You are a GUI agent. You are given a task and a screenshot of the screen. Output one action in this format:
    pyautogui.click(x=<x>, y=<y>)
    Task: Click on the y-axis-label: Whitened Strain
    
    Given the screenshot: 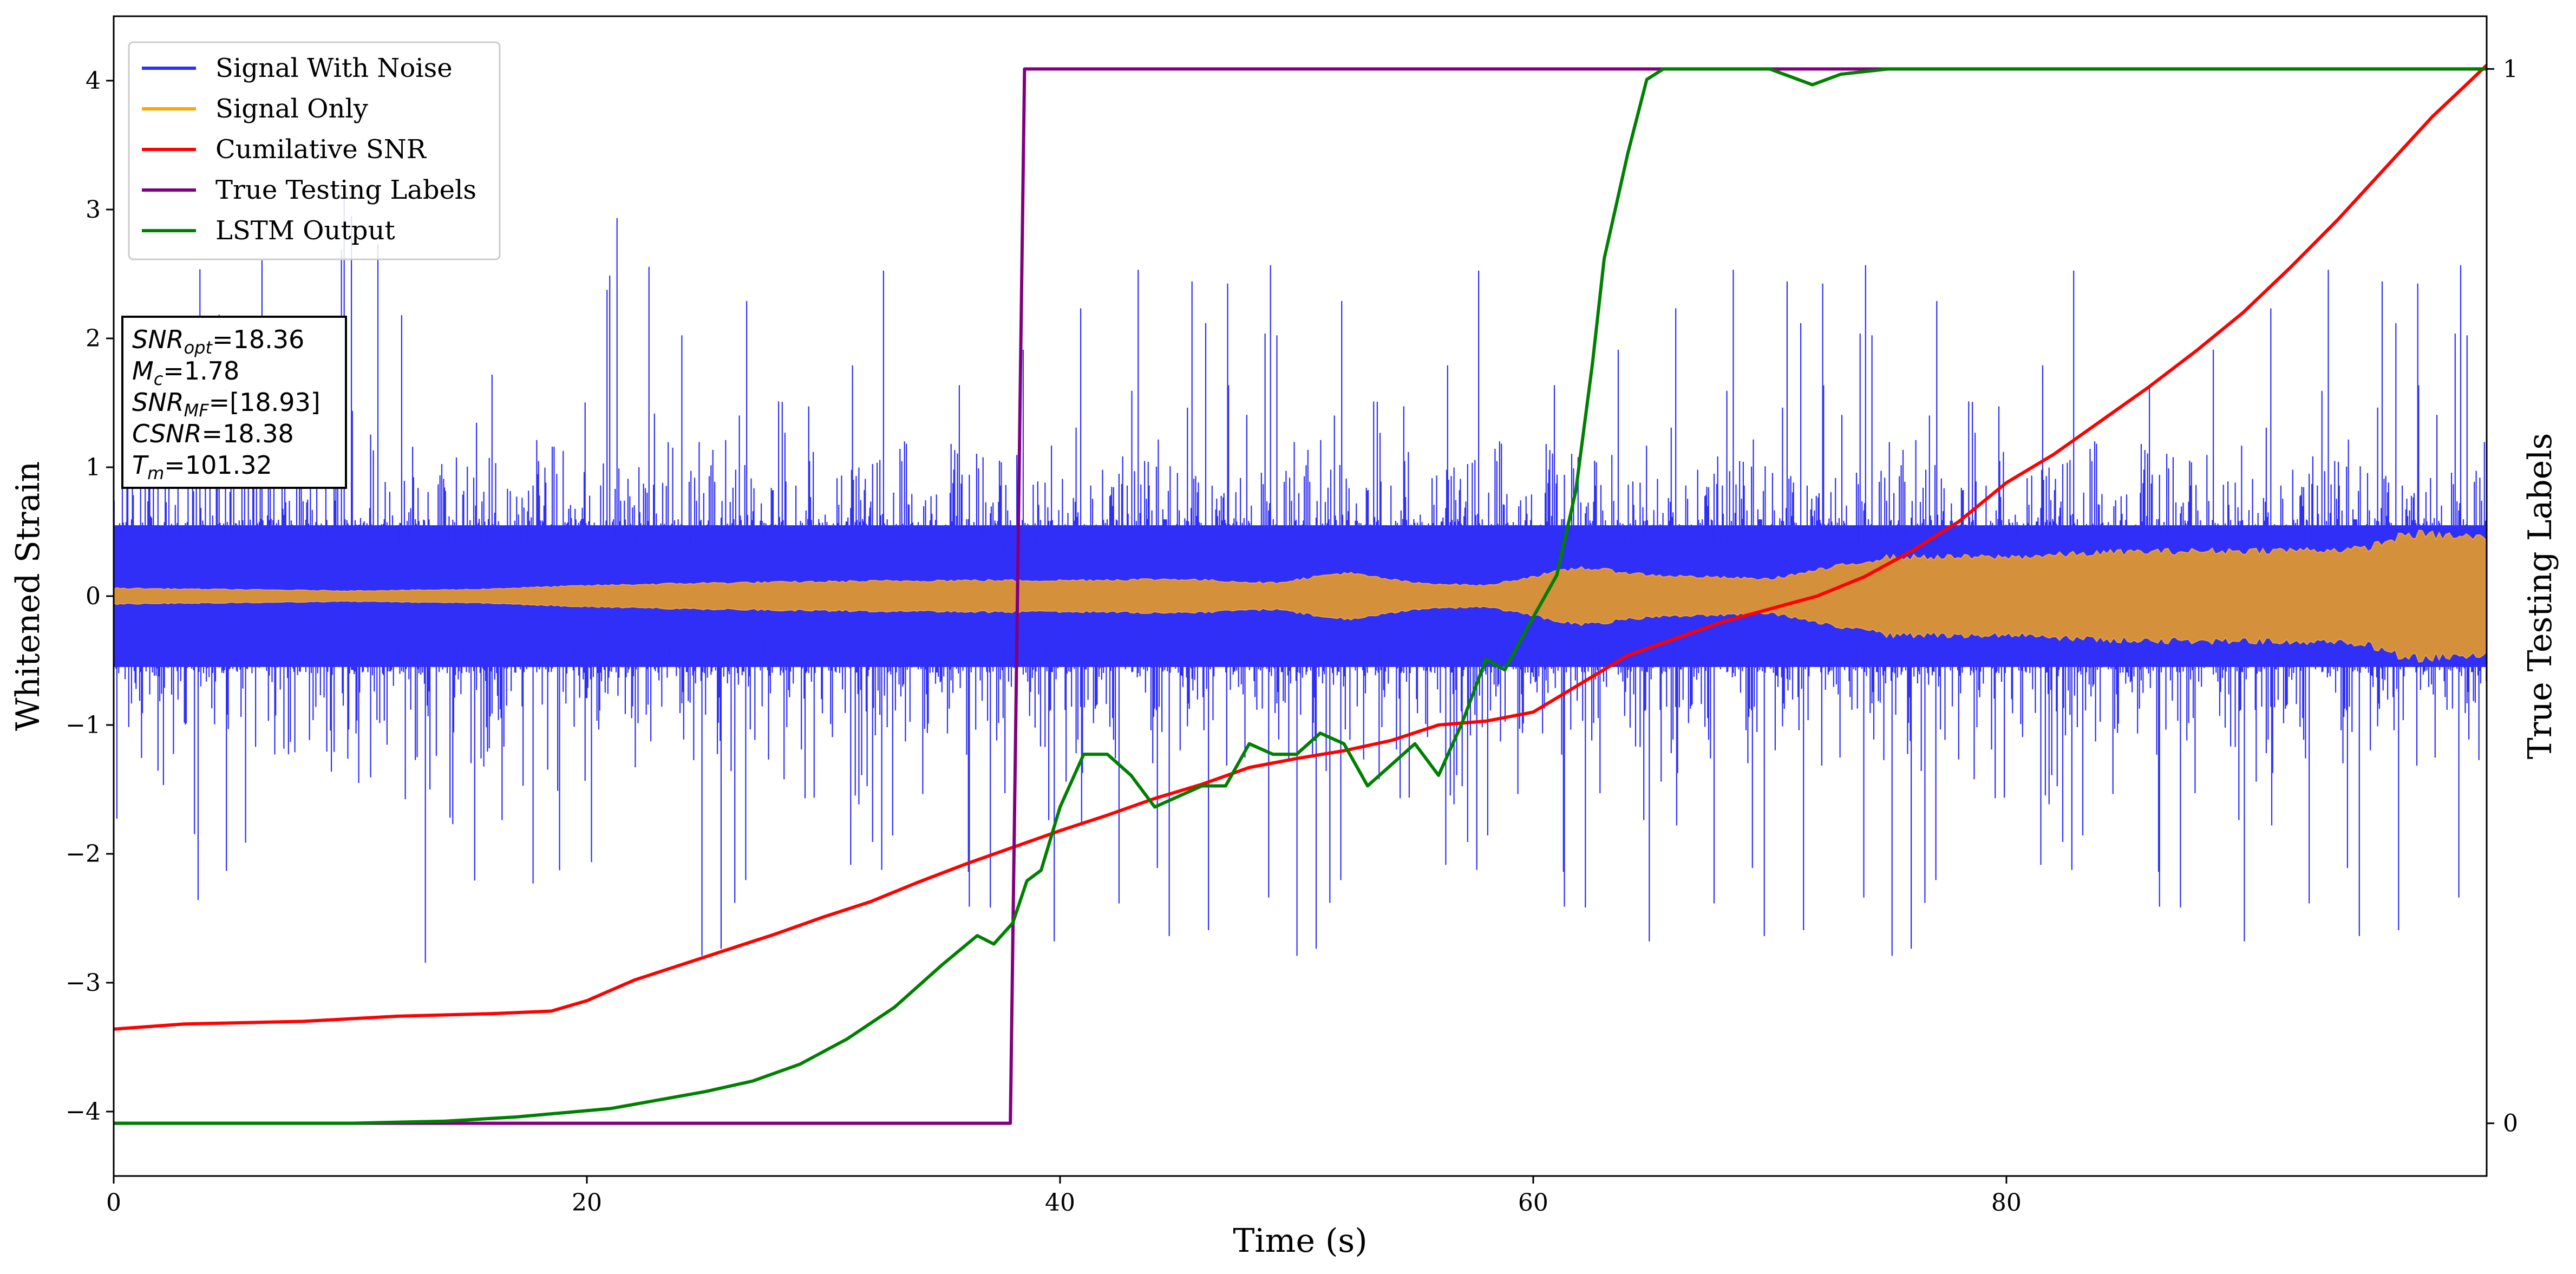 What is the action you would take?
    pyautogui.click(x=28, y=596)
    